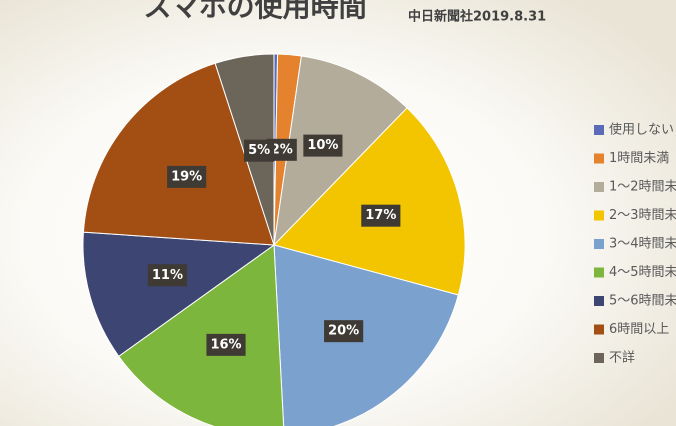 The width and height of the screenshot is (676, 426). I want to click on data-label: 19%, so click(187, 176).